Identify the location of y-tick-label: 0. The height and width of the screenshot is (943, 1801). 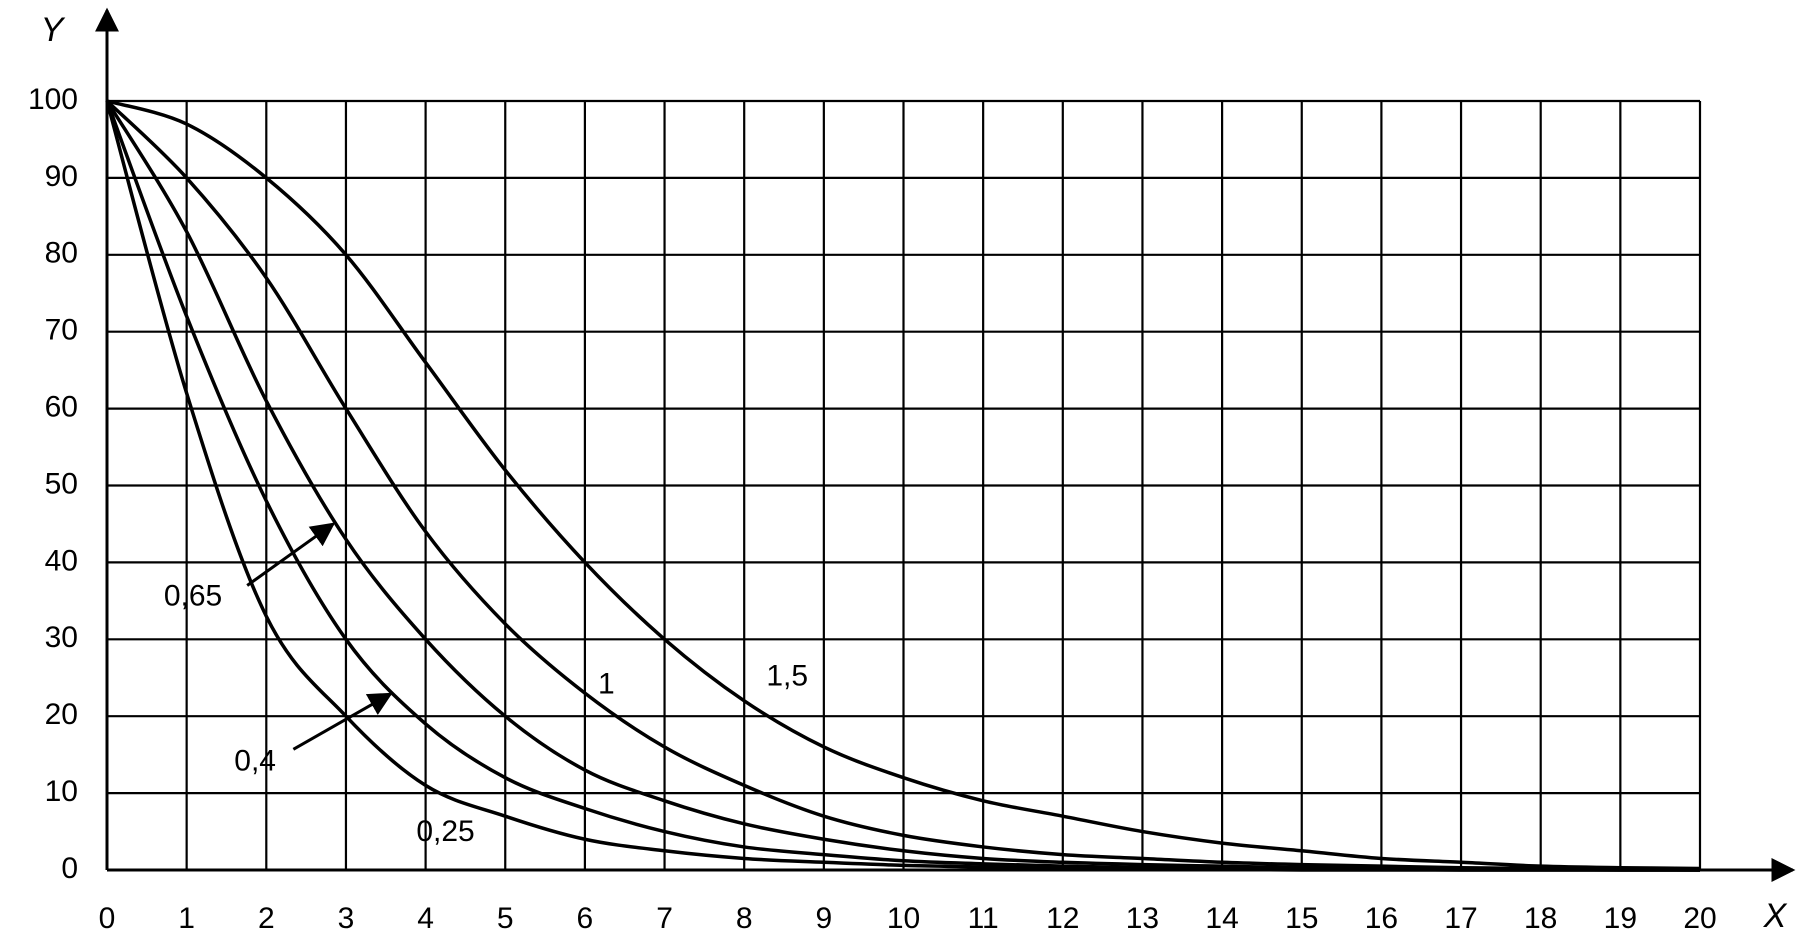
(69, 868).